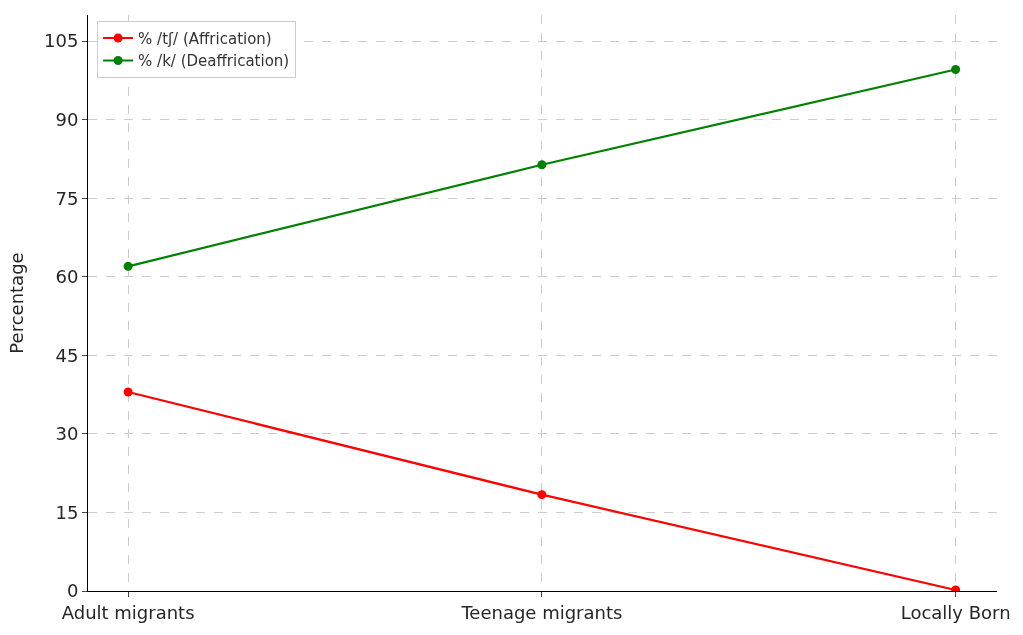 This screenshot has width=1023, height=635. I want to click on x-tick-label: Adult migrants, so click(128, 612).